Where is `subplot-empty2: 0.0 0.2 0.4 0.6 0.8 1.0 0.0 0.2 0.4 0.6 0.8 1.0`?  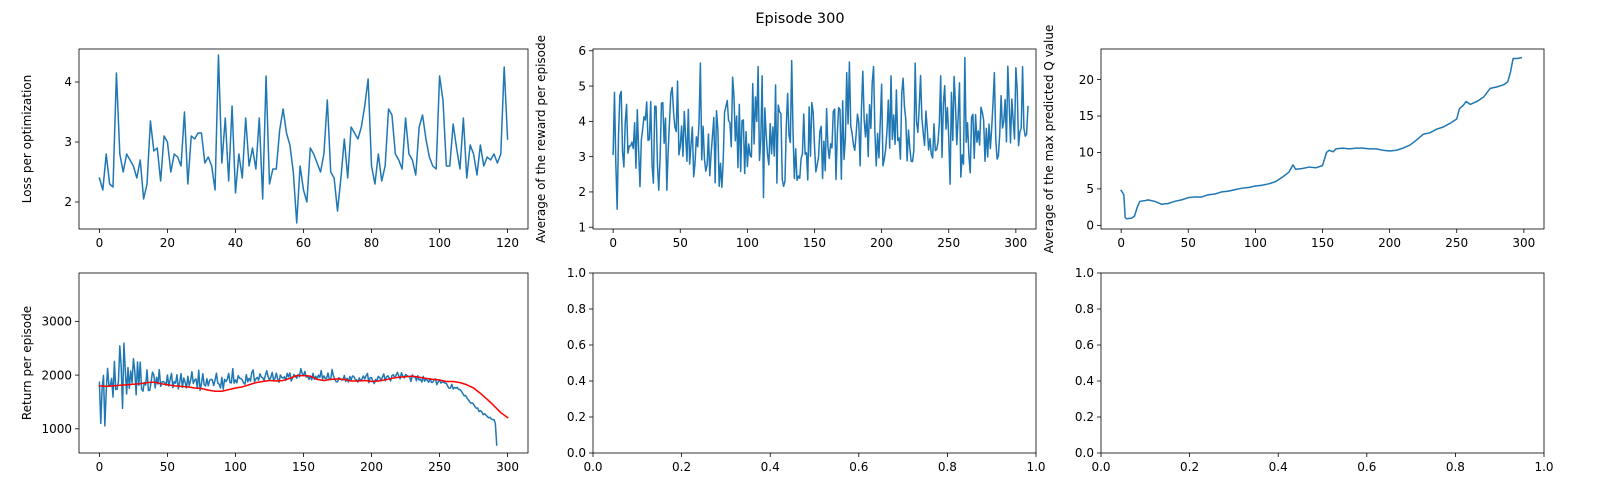 subplot-empty2: 0.0 0.2 0.4 0.6 0.8 1.0 0.0 0.2 0.4 0.6 0.8 1.0 is located at coordinates (1314, 370).